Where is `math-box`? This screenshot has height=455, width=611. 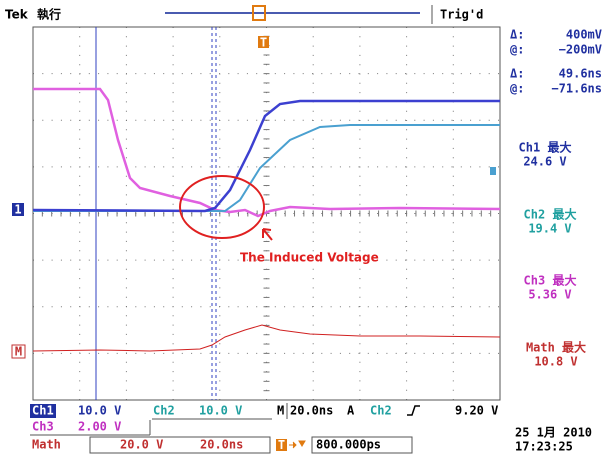 math-box is located at coordinates (180, 445).